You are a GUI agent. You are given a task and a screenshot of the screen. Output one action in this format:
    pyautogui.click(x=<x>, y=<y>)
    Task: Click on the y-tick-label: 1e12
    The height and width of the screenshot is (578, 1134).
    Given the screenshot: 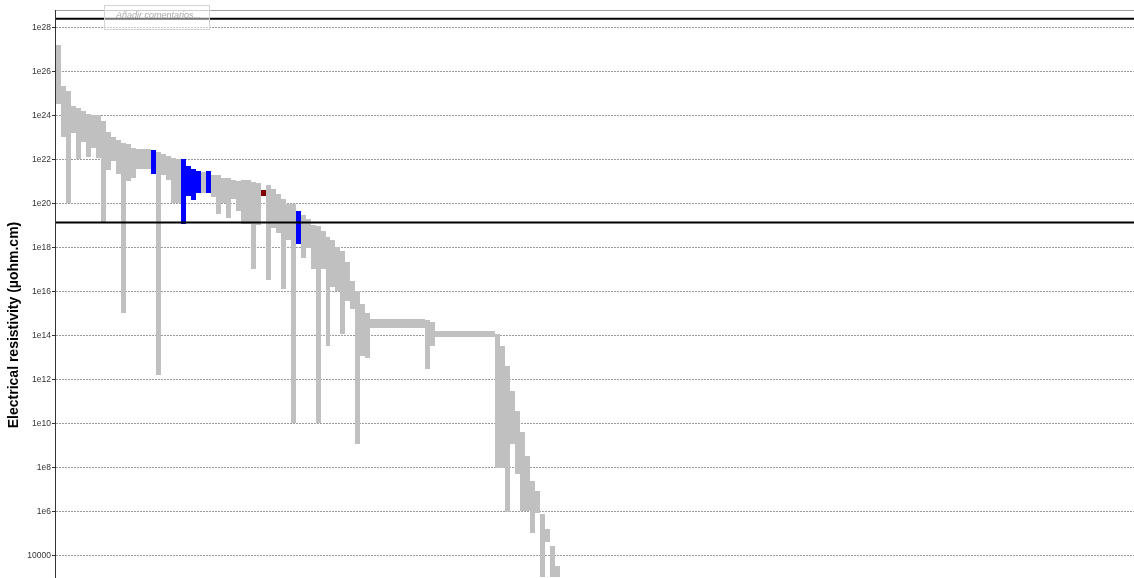 What is the action you would take?
    pyautogui.click(x=42, y=379)
    